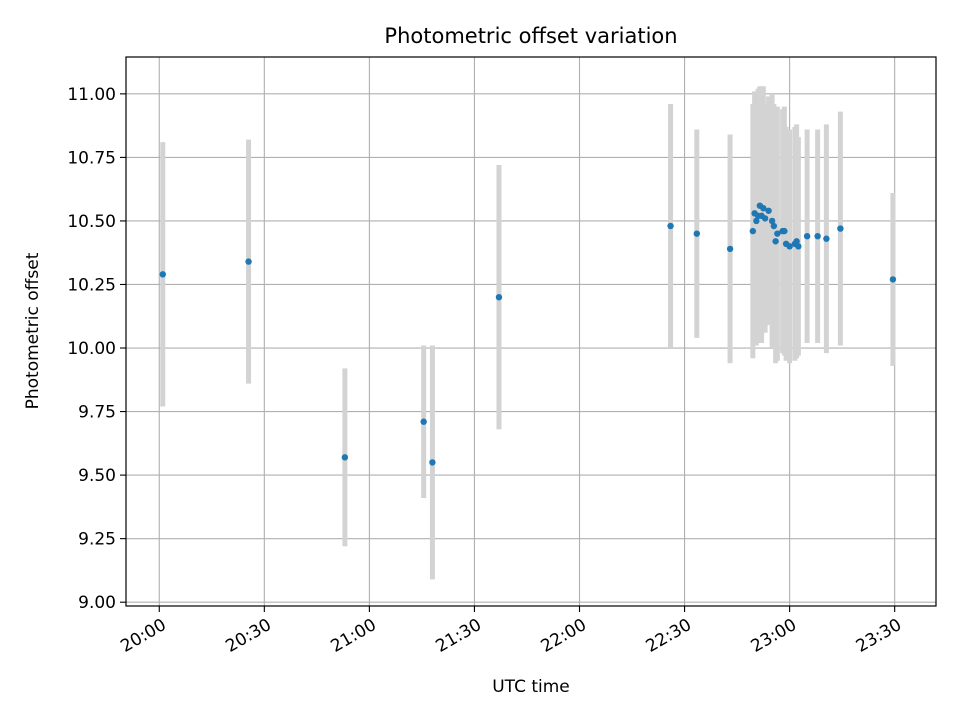 The height and width of the screenshot is (720, 960). I want to click on y-tick-label: 9.00, so click(97, 603).